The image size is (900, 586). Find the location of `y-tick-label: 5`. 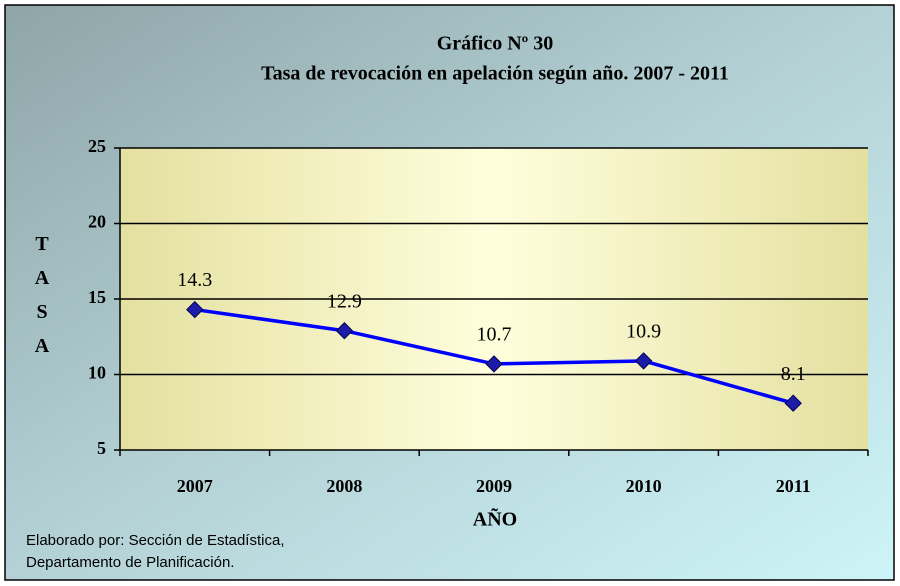

y-tick-label: 5 is located at coordinates (101, 448).